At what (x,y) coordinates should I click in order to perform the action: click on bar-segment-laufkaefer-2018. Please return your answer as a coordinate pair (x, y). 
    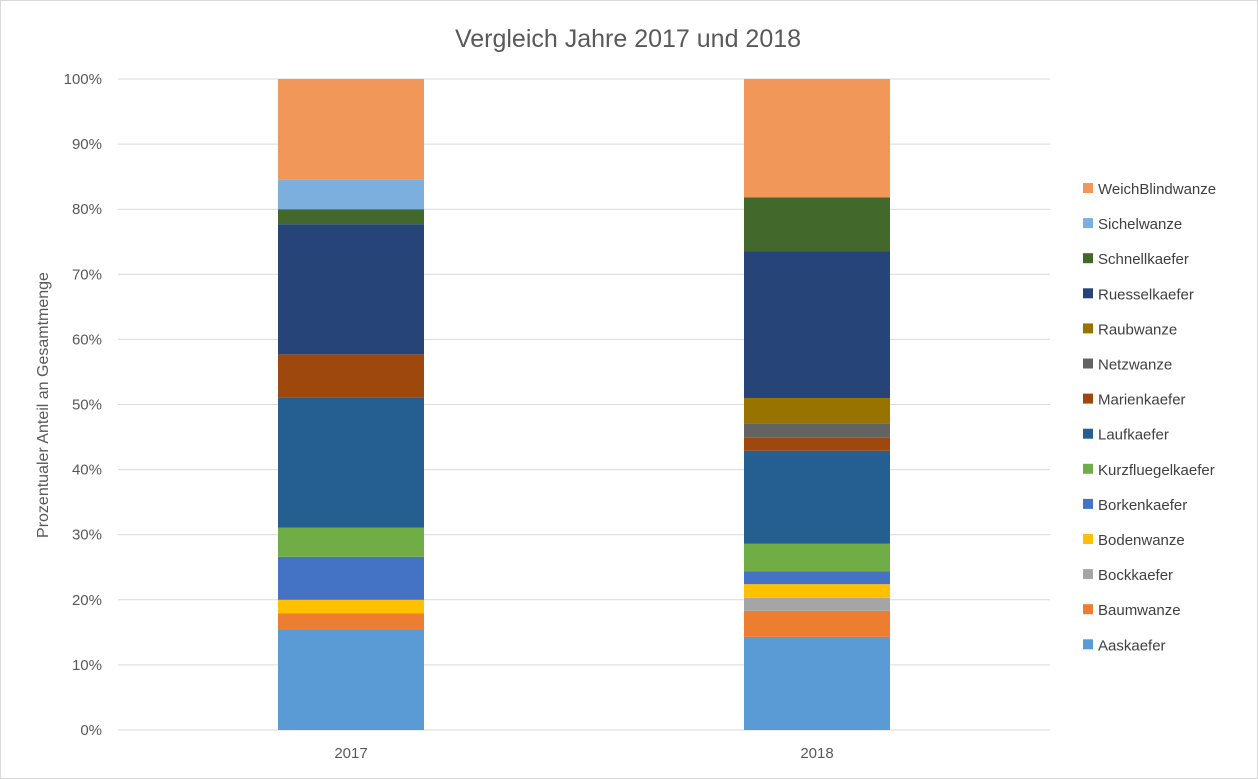
    Looking at the image, I should click on (817, 497).